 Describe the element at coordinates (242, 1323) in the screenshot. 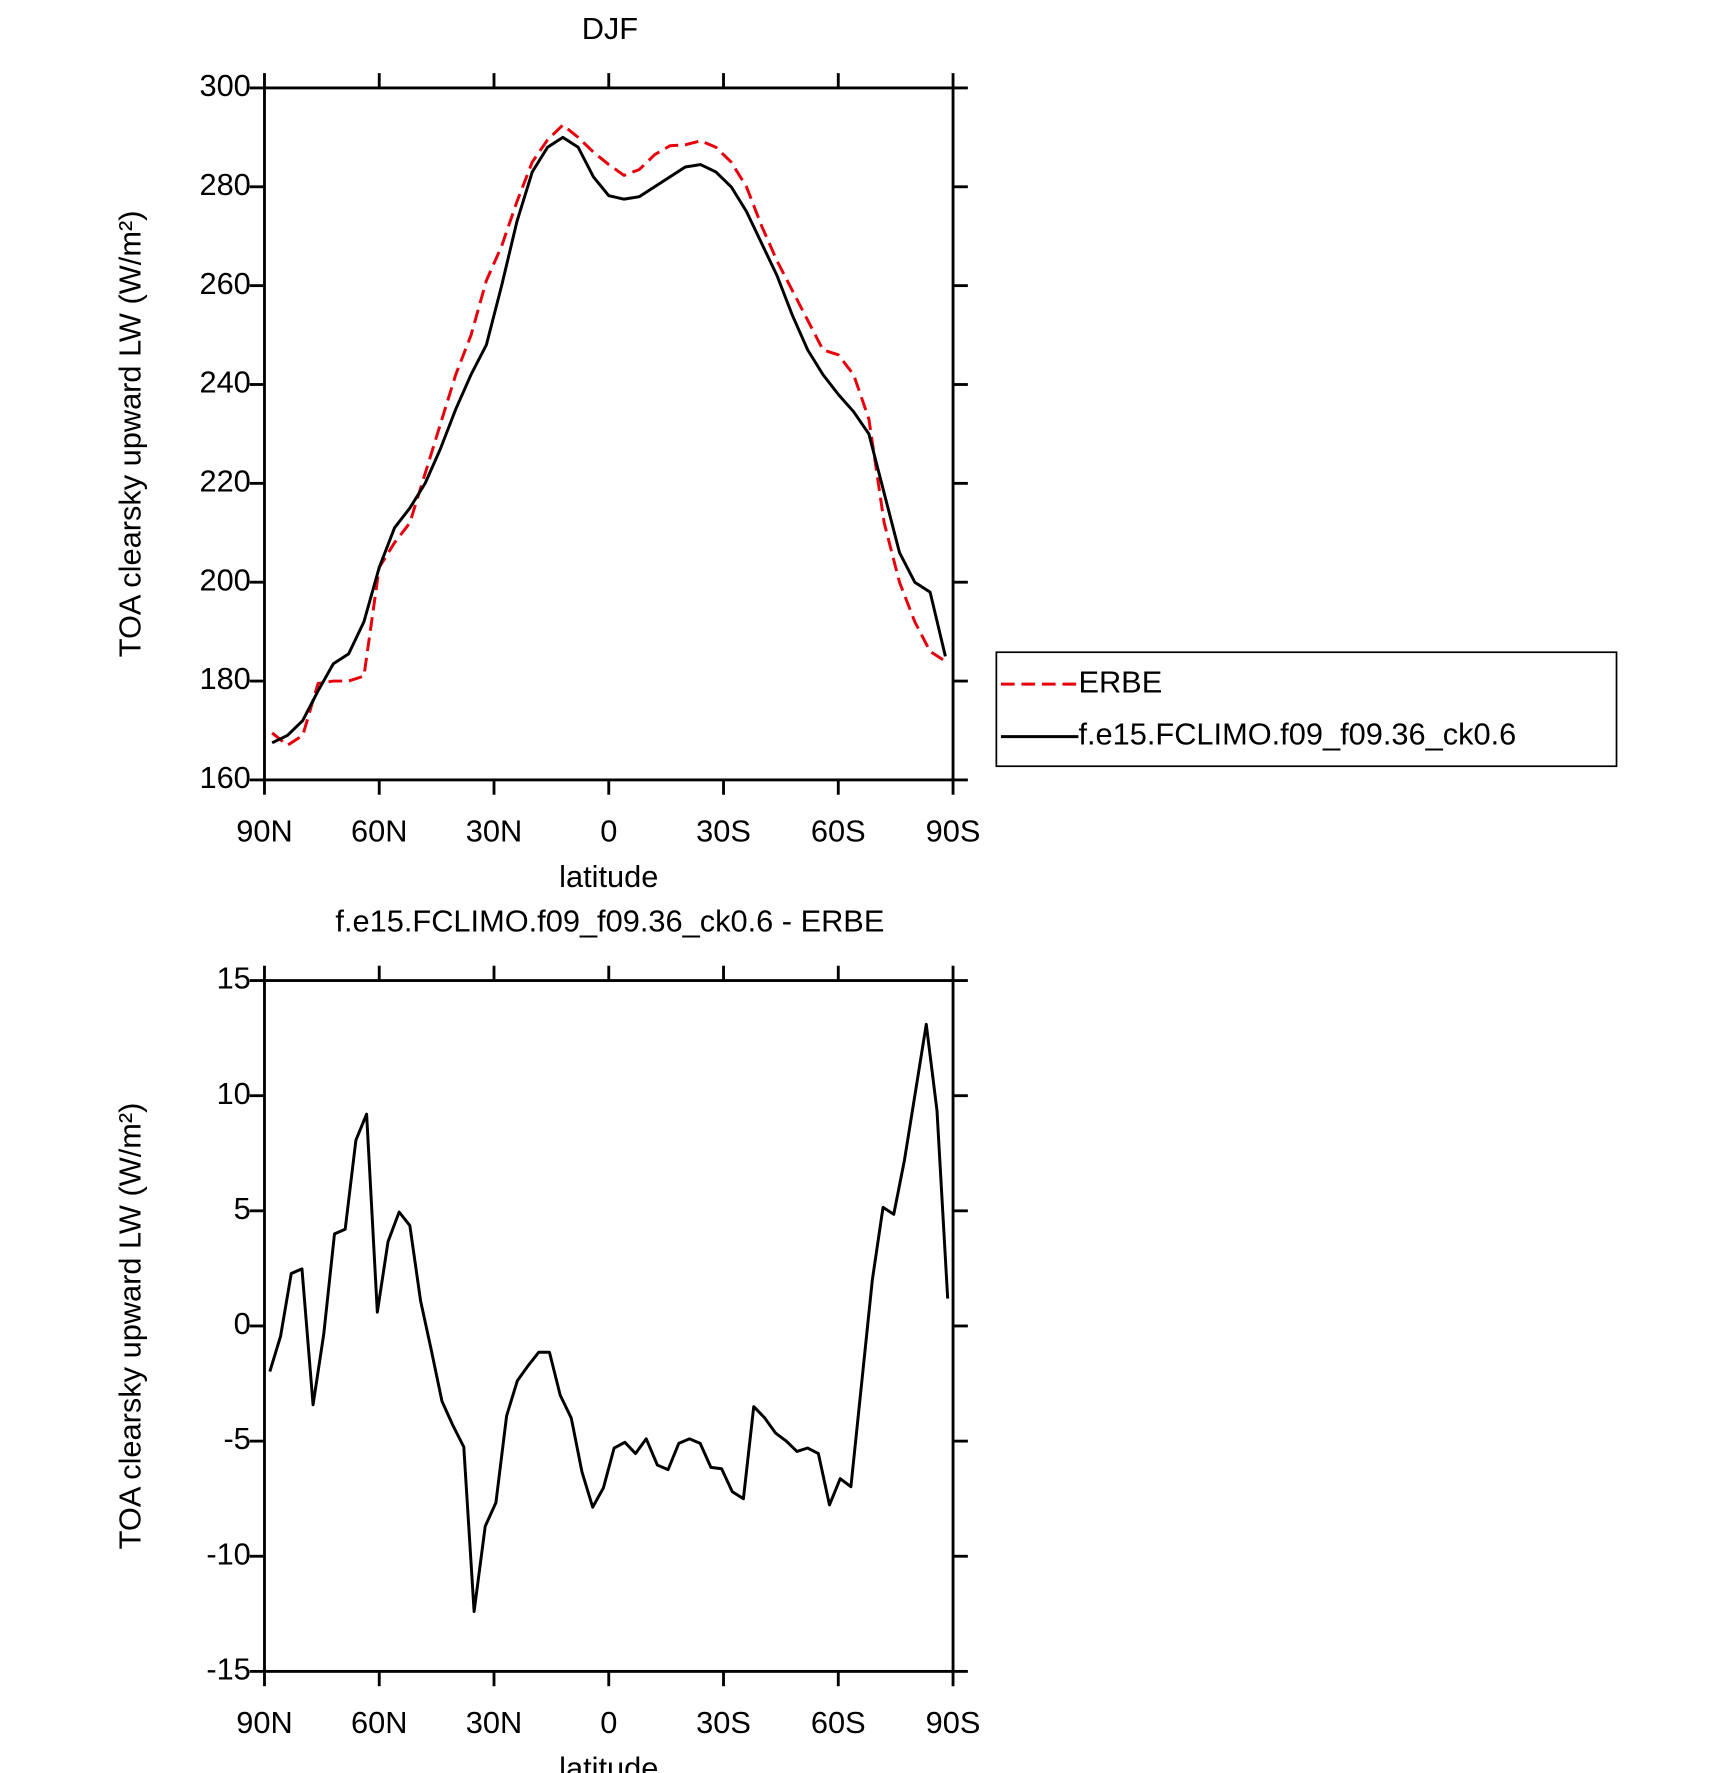

I see `y-tick-label: 0` at that location.